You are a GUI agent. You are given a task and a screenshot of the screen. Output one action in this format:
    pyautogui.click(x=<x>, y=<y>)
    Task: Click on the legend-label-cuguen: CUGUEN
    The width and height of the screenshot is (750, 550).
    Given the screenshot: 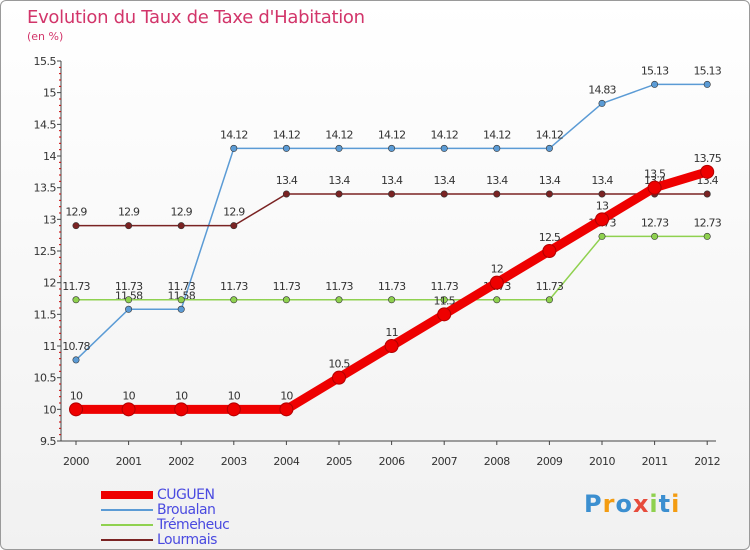 What is the action you would take?
    pyautogui.click(x=186, y=495)
    